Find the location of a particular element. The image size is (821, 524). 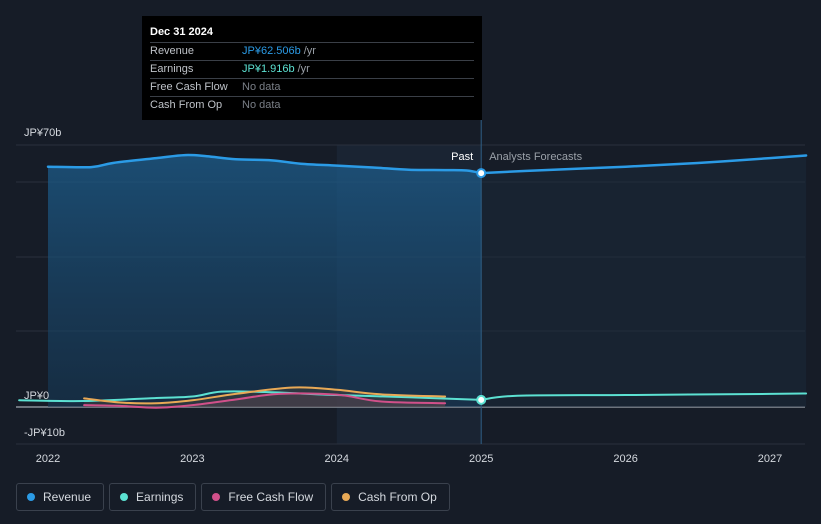

tooltip-value: JP¥1.916b is located at coordinates (268, 69).